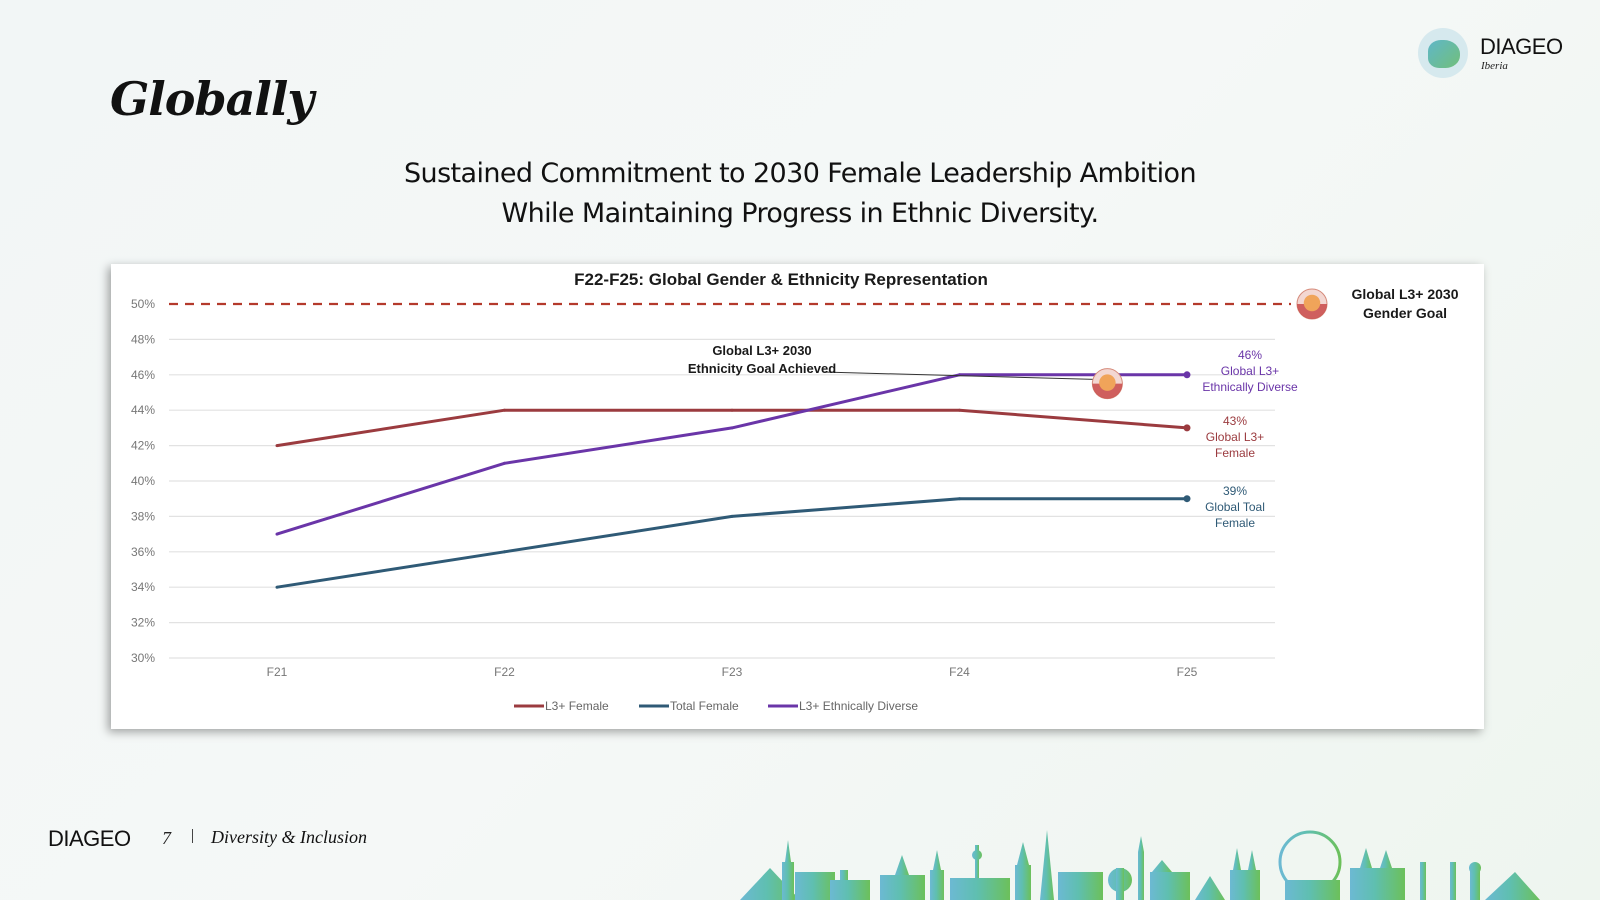 The height and width of the screenshot is (900, 1600). What do you see at coordinates (1235, 421) in the screenshot?
I see `end-label-l3_female: 43%` at bounding box center [1235, 421].